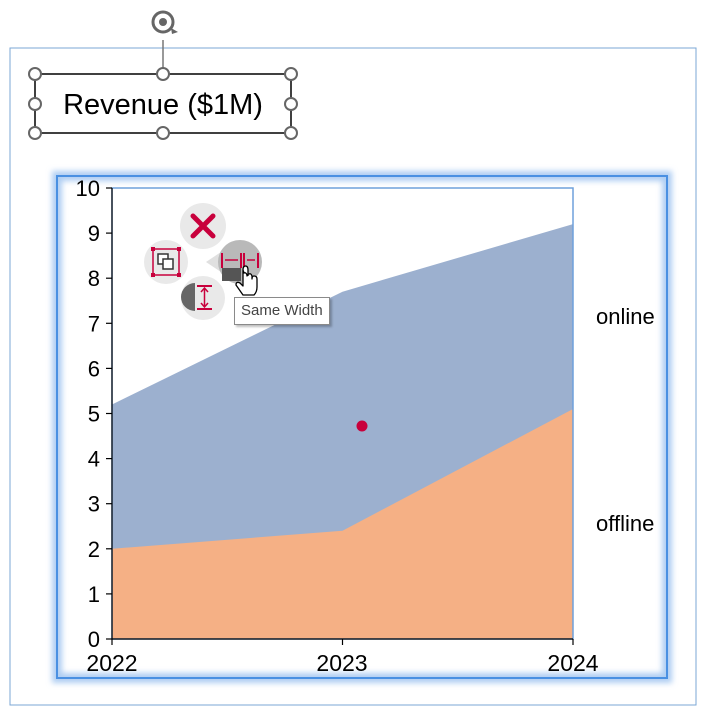  Describe the element at coordinates (94, 368) in the screenshot. I see `y-tick-label: 6` at that location.